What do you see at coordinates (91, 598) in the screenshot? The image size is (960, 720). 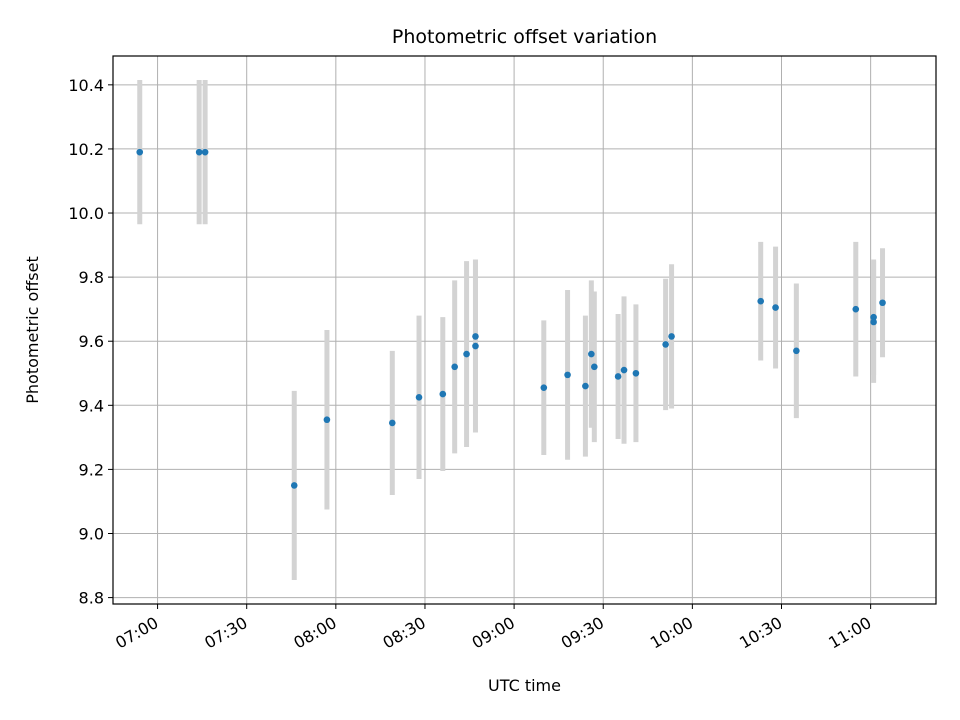 I see `y-tick-label: 8.8` at bounding box center [91, 598].